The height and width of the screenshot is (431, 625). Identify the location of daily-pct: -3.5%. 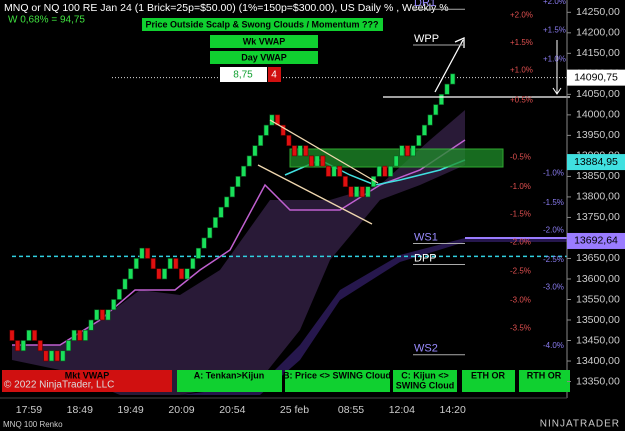
(520, 327).